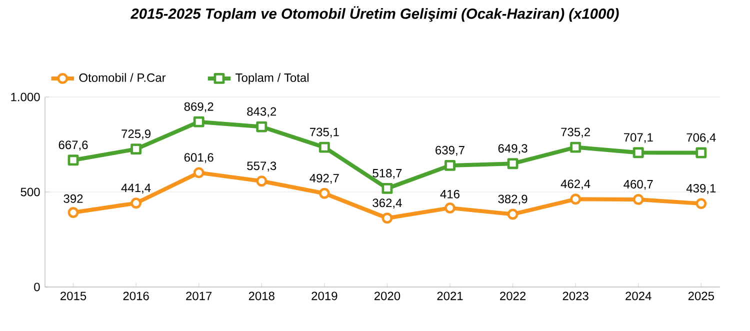 The width and height of the screenshot is (750, 331). I want to click on data-label: 667,6, so click(73, 145).